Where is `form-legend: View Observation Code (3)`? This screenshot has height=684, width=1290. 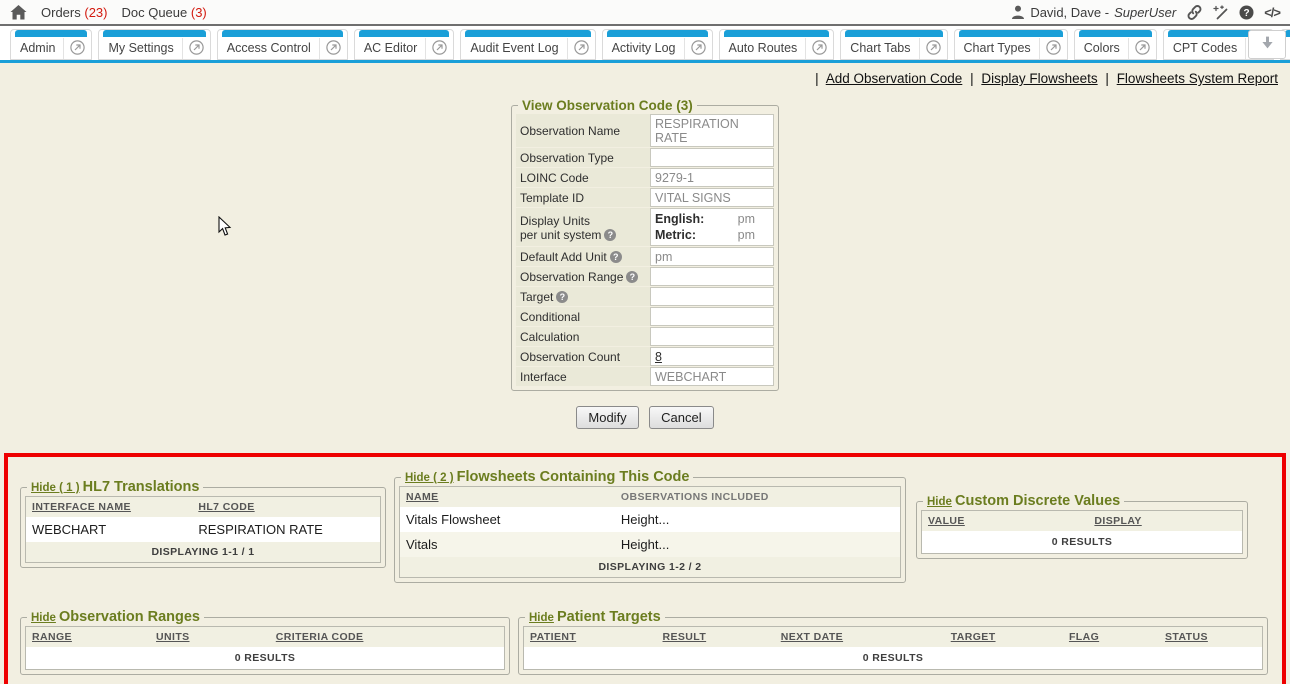 form-legend: View Observation Code (3) is located at coordinates (607, 105).